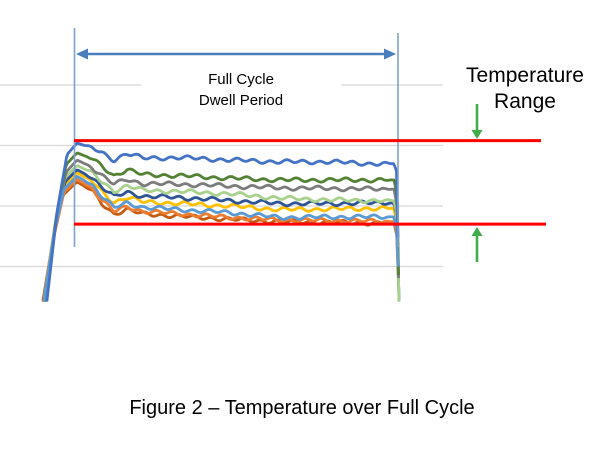 The width and height of the screenshot is (604, 456). Describe the element at coordinates (241, 90) in the screenshot. I see `dwell-period-label: Full Cycle Dwell Period` at that location.